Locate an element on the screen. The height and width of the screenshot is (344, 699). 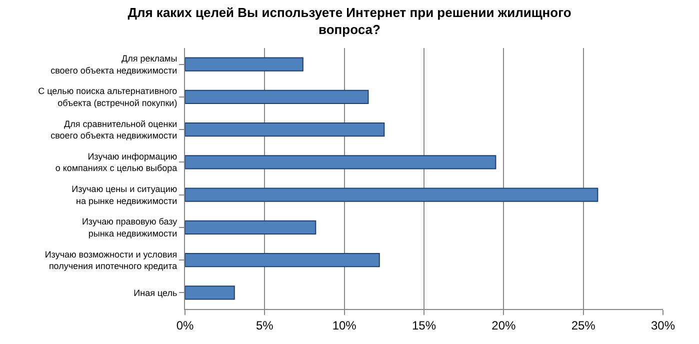
x-tick-label: 25% is located at coordinates (583, 325).